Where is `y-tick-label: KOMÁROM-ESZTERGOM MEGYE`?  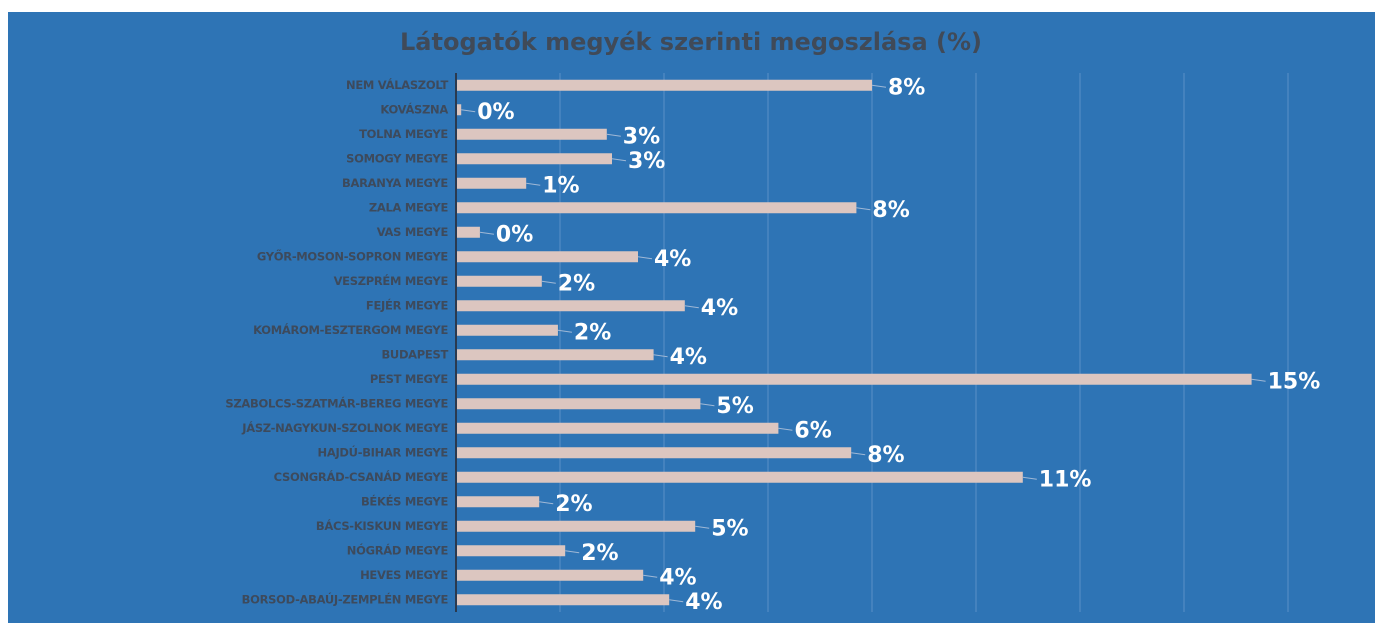
y-tick-label: KOMÁROM-ESZTERGOM MEGYE is located at coordinates (350, 329).